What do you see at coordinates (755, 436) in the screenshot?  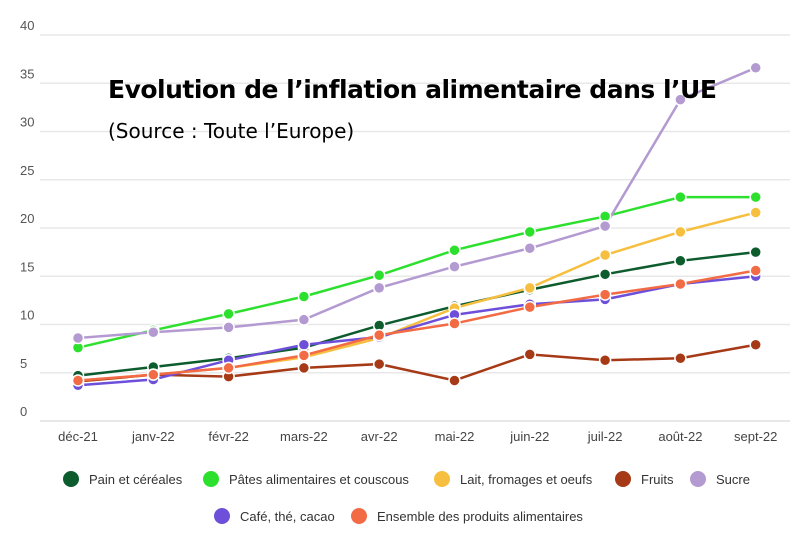 I see `x-tick-label: sept-22` at bounding box center [755, 436].